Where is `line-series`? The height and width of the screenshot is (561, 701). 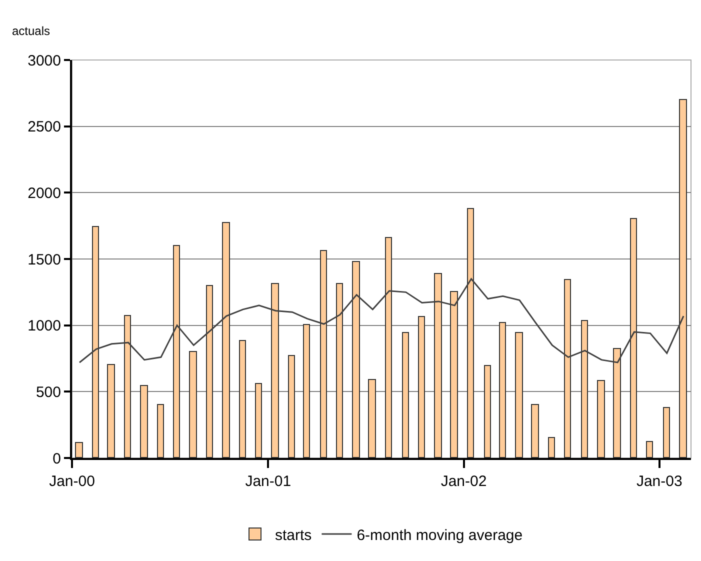 line-series is located at coordinates (381, 321).